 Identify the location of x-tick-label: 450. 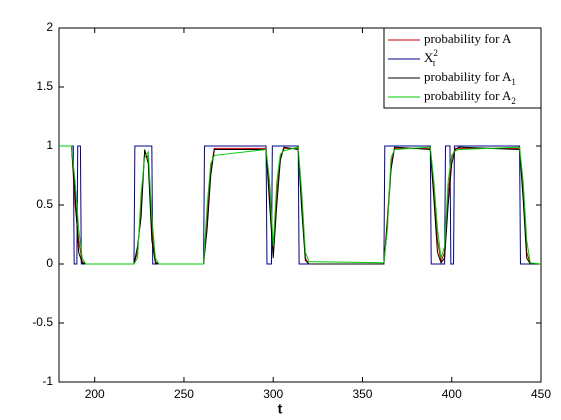
(541, 394).